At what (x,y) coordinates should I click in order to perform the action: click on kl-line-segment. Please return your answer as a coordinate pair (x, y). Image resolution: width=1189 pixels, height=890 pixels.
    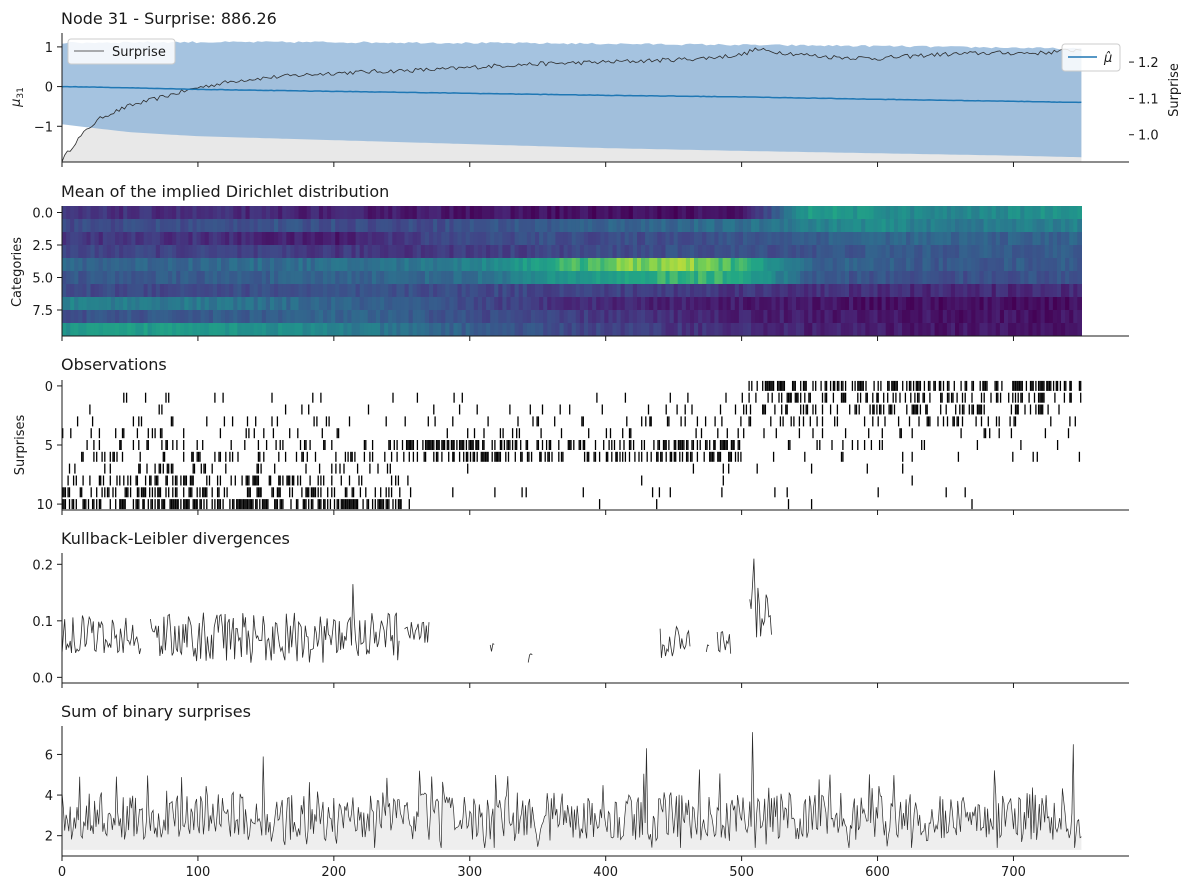
    Looking at the image, I should click on (707, 648).